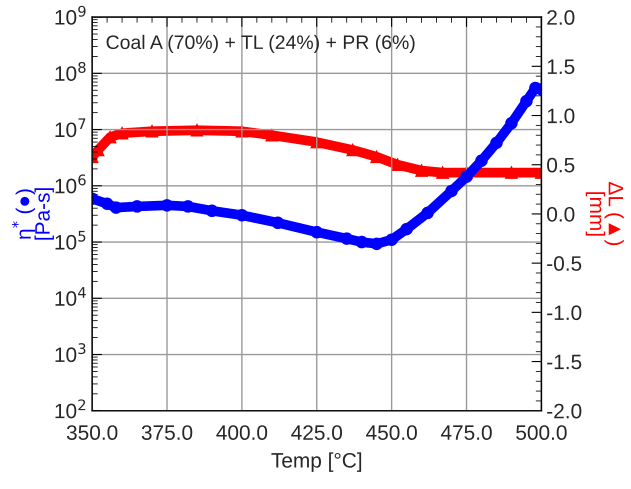 The image size is (631, 489). Describe the element at coordinates (391, 432) in the screenshot. I see `x-tick-label: 450.0` at that location.